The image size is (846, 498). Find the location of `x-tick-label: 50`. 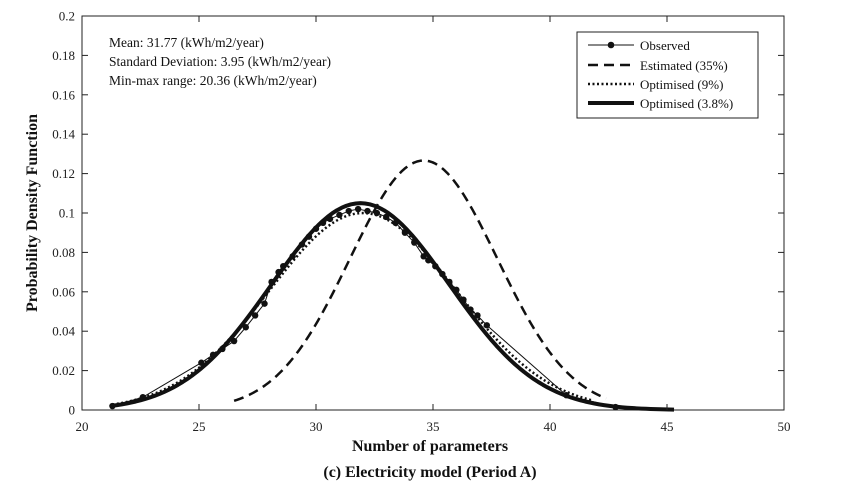

x-tick-label: 50 is located at coordinates (784, 426).